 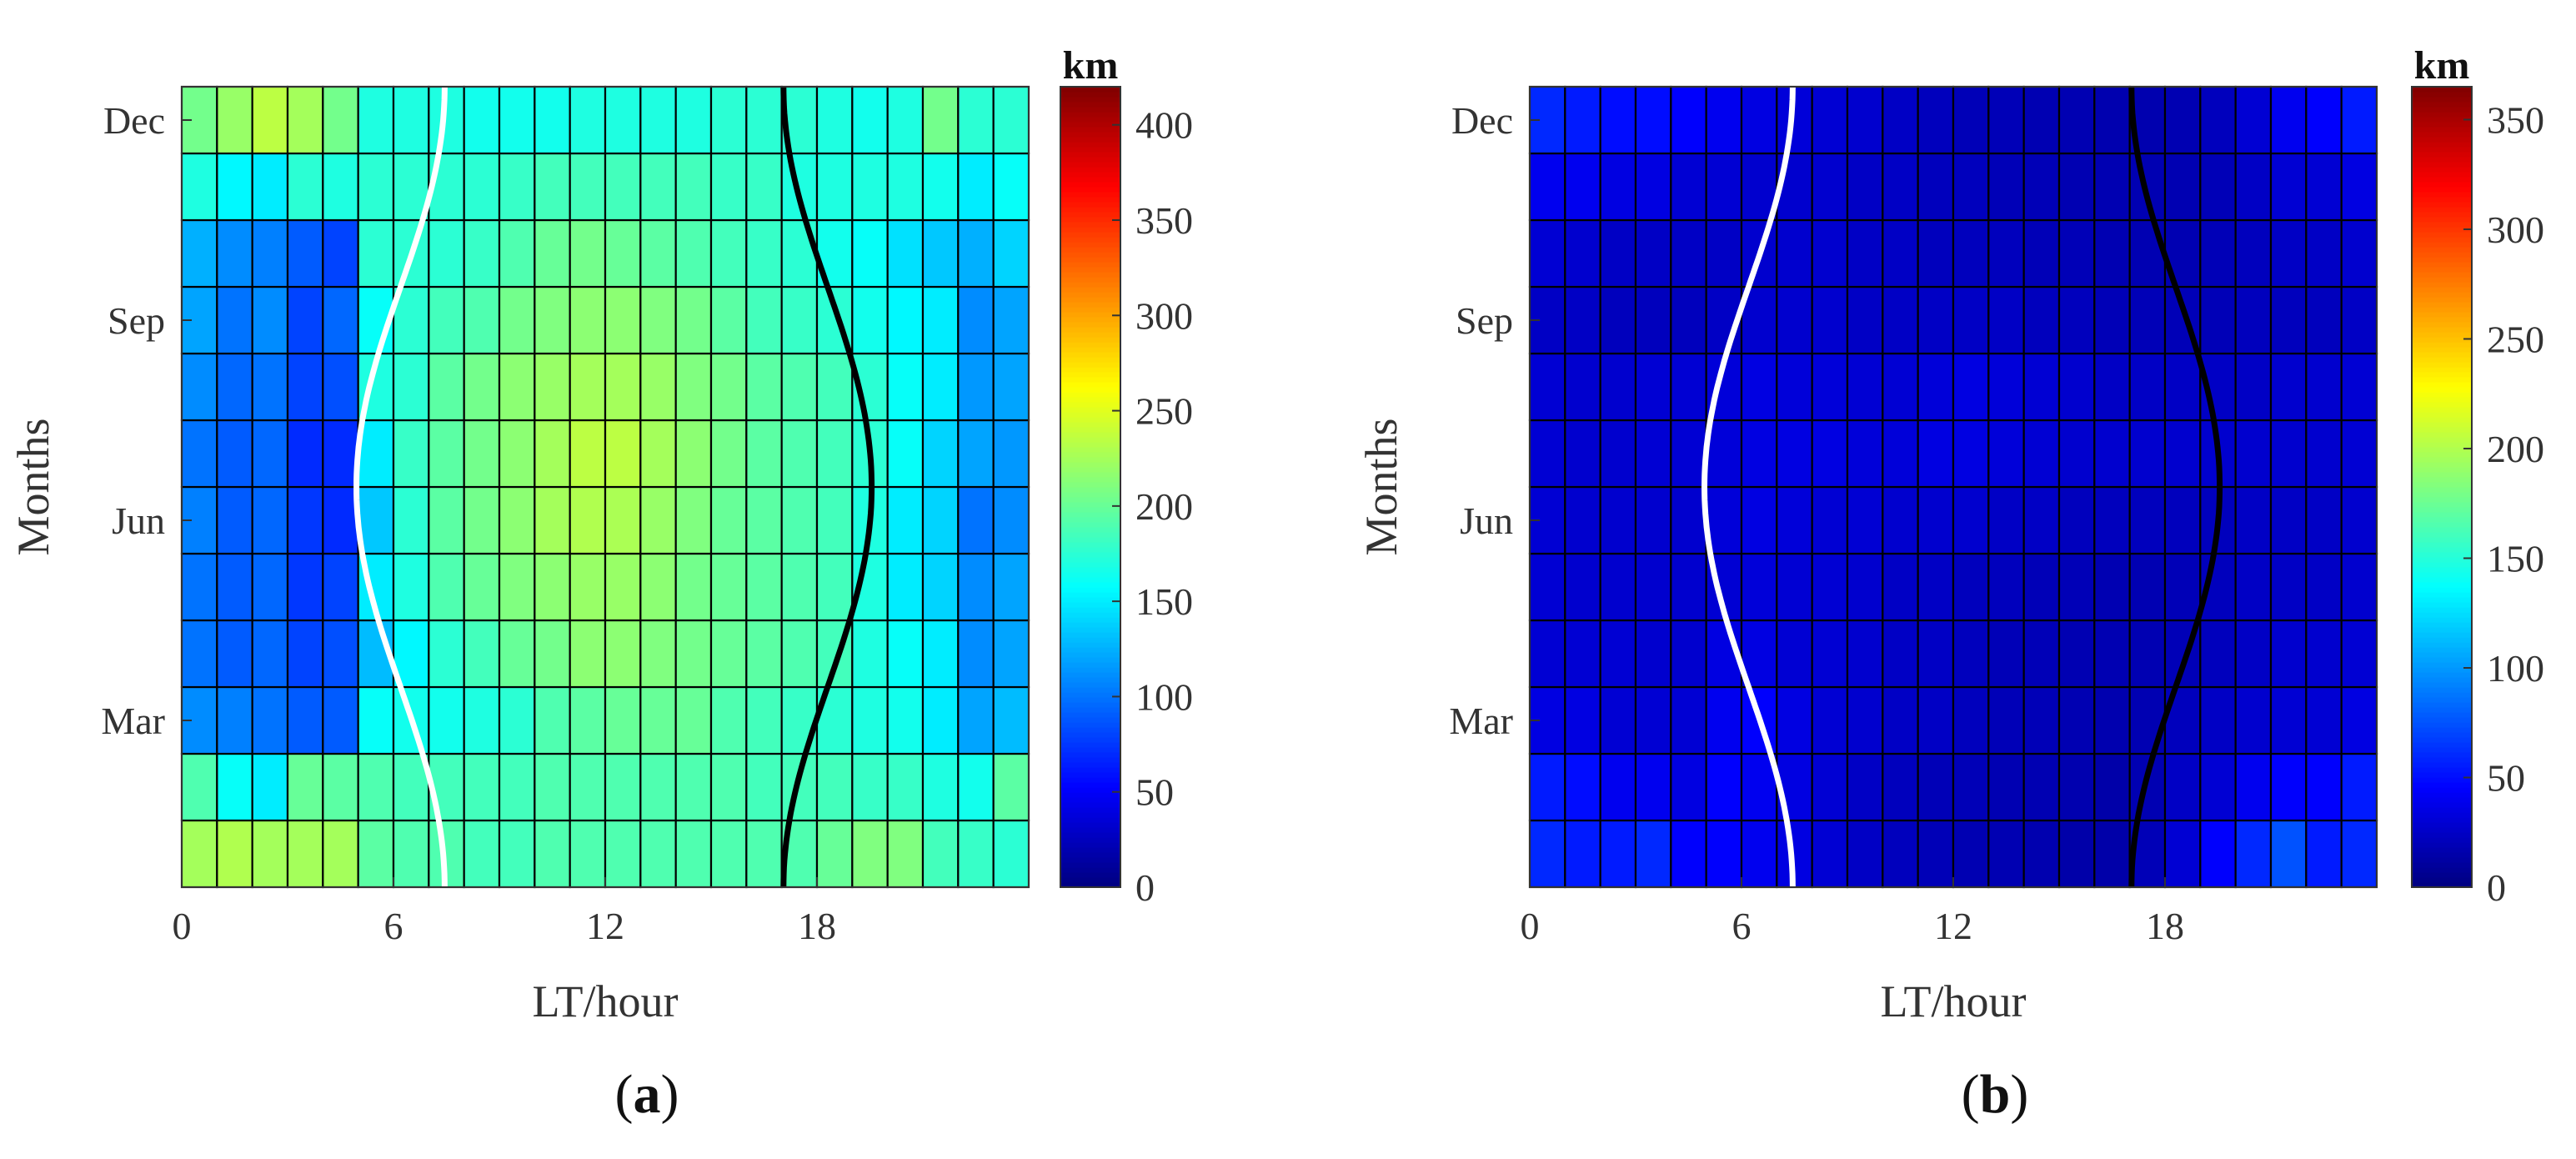 I want to click on panel-label-open: (, so click(x=1971, y=1094).